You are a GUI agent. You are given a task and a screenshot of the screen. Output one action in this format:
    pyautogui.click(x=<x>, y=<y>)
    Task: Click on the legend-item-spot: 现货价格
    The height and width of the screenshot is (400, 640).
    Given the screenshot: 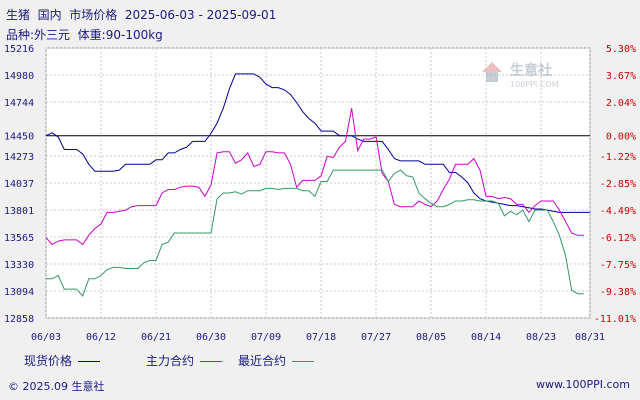 What is the action you would take?
    pyautogui.click(x=62, y=360)
    